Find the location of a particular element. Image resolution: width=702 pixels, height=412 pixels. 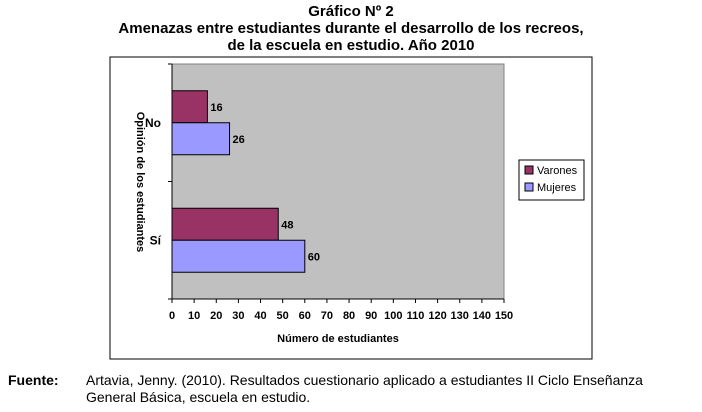

data-label: 16 is located at coordinates (216, 108).